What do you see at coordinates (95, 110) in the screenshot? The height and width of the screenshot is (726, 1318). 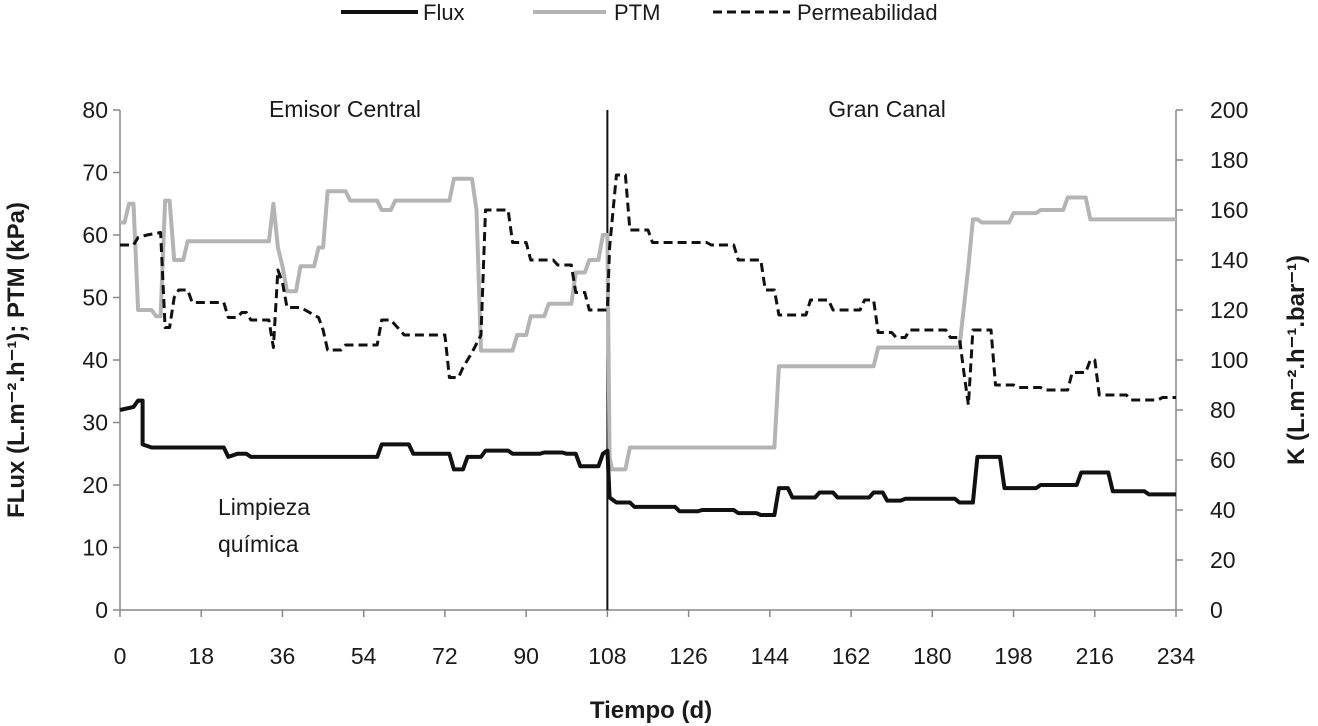 I see `left-y-tick-label: 80` at bounding box center [95, 110].